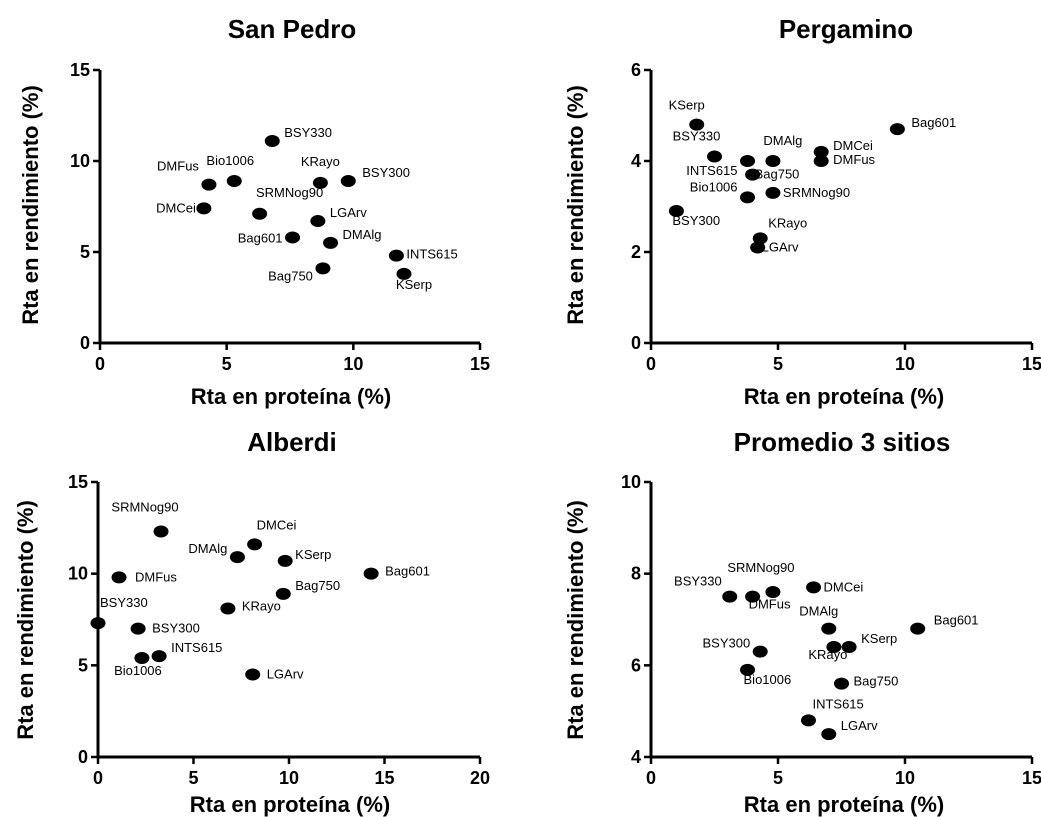 This screenshot has width=1041, height=817. What do you see at coordinates (100, 364) in the screenshot?
I see `panel1-x-tick-label: 0` at bounding box center [100, 364].